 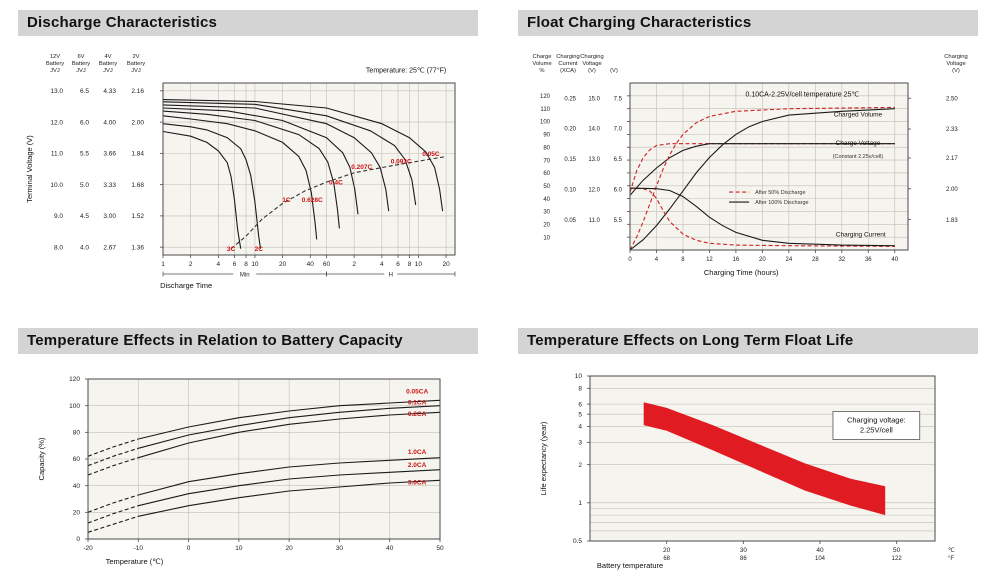 What do you see at coordinates (594, 99) in the screenshot?
I see `svg-text: 15.0` at bounding box center [594, 99].